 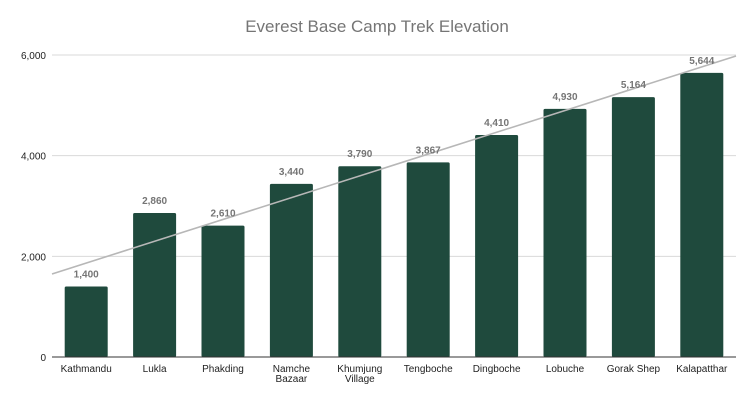 I want to click on data-label: 5,164, so click(x=633, y=85).